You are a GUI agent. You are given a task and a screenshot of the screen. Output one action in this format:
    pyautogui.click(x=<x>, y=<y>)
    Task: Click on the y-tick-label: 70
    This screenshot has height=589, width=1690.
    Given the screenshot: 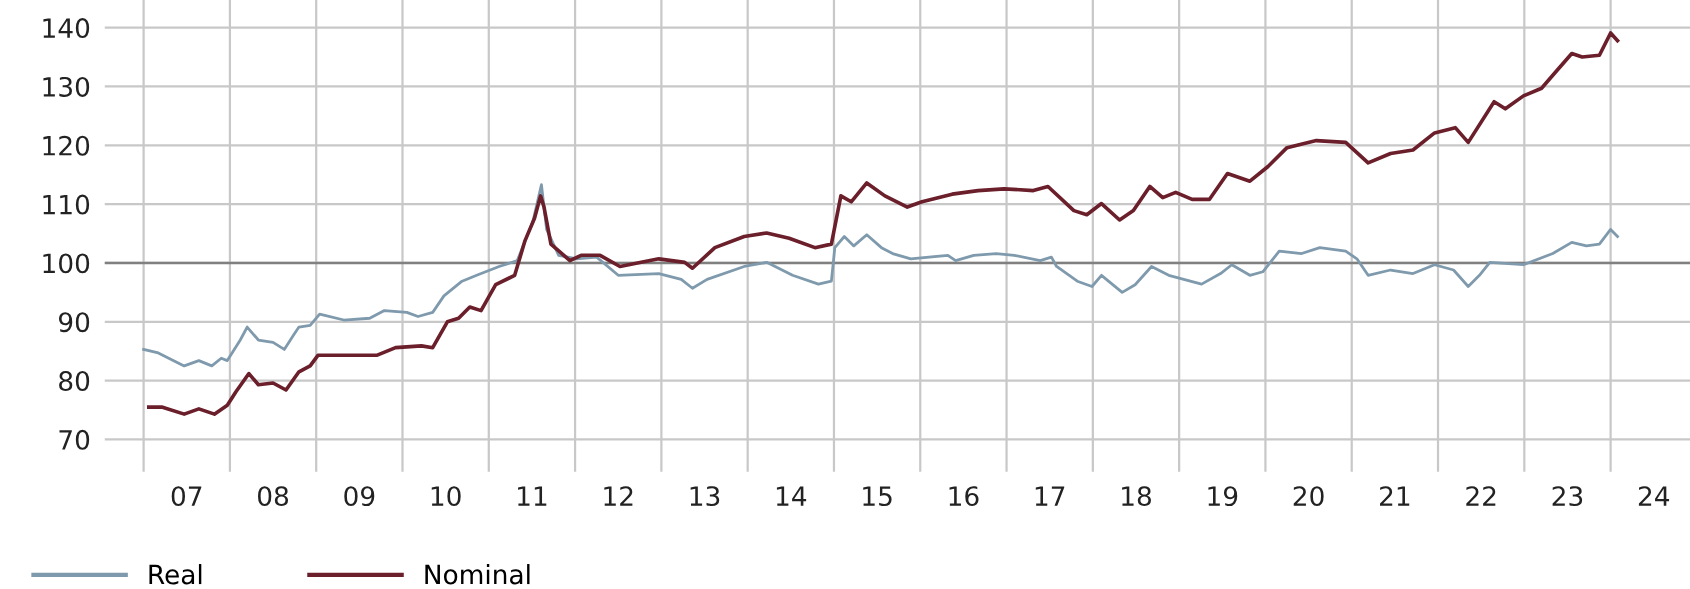 What is the action you would take?
    pyautogui.click(x=74, y=439)
    